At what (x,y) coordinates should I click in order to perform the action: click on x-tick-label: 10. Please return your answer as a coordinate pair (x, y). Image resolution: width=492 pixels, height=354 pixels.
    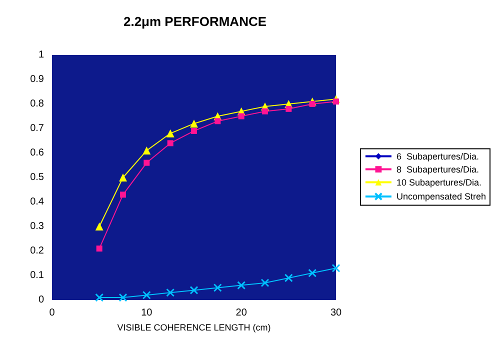
    Looking at the image, I should click on (147, 313).